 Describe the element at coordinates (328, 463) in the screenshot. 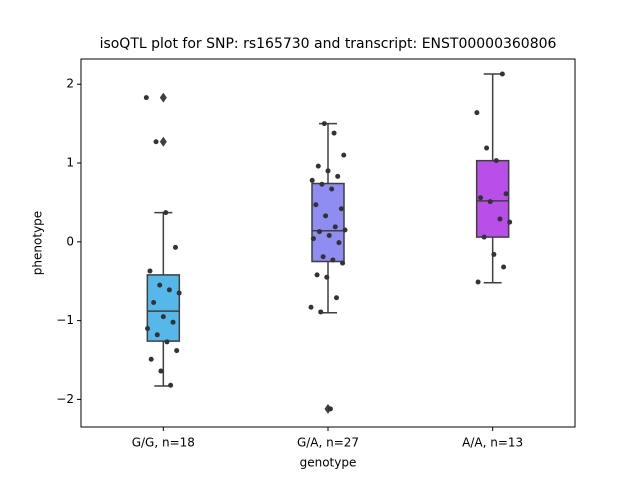

I see `x-axis-label: genotype` at that location.